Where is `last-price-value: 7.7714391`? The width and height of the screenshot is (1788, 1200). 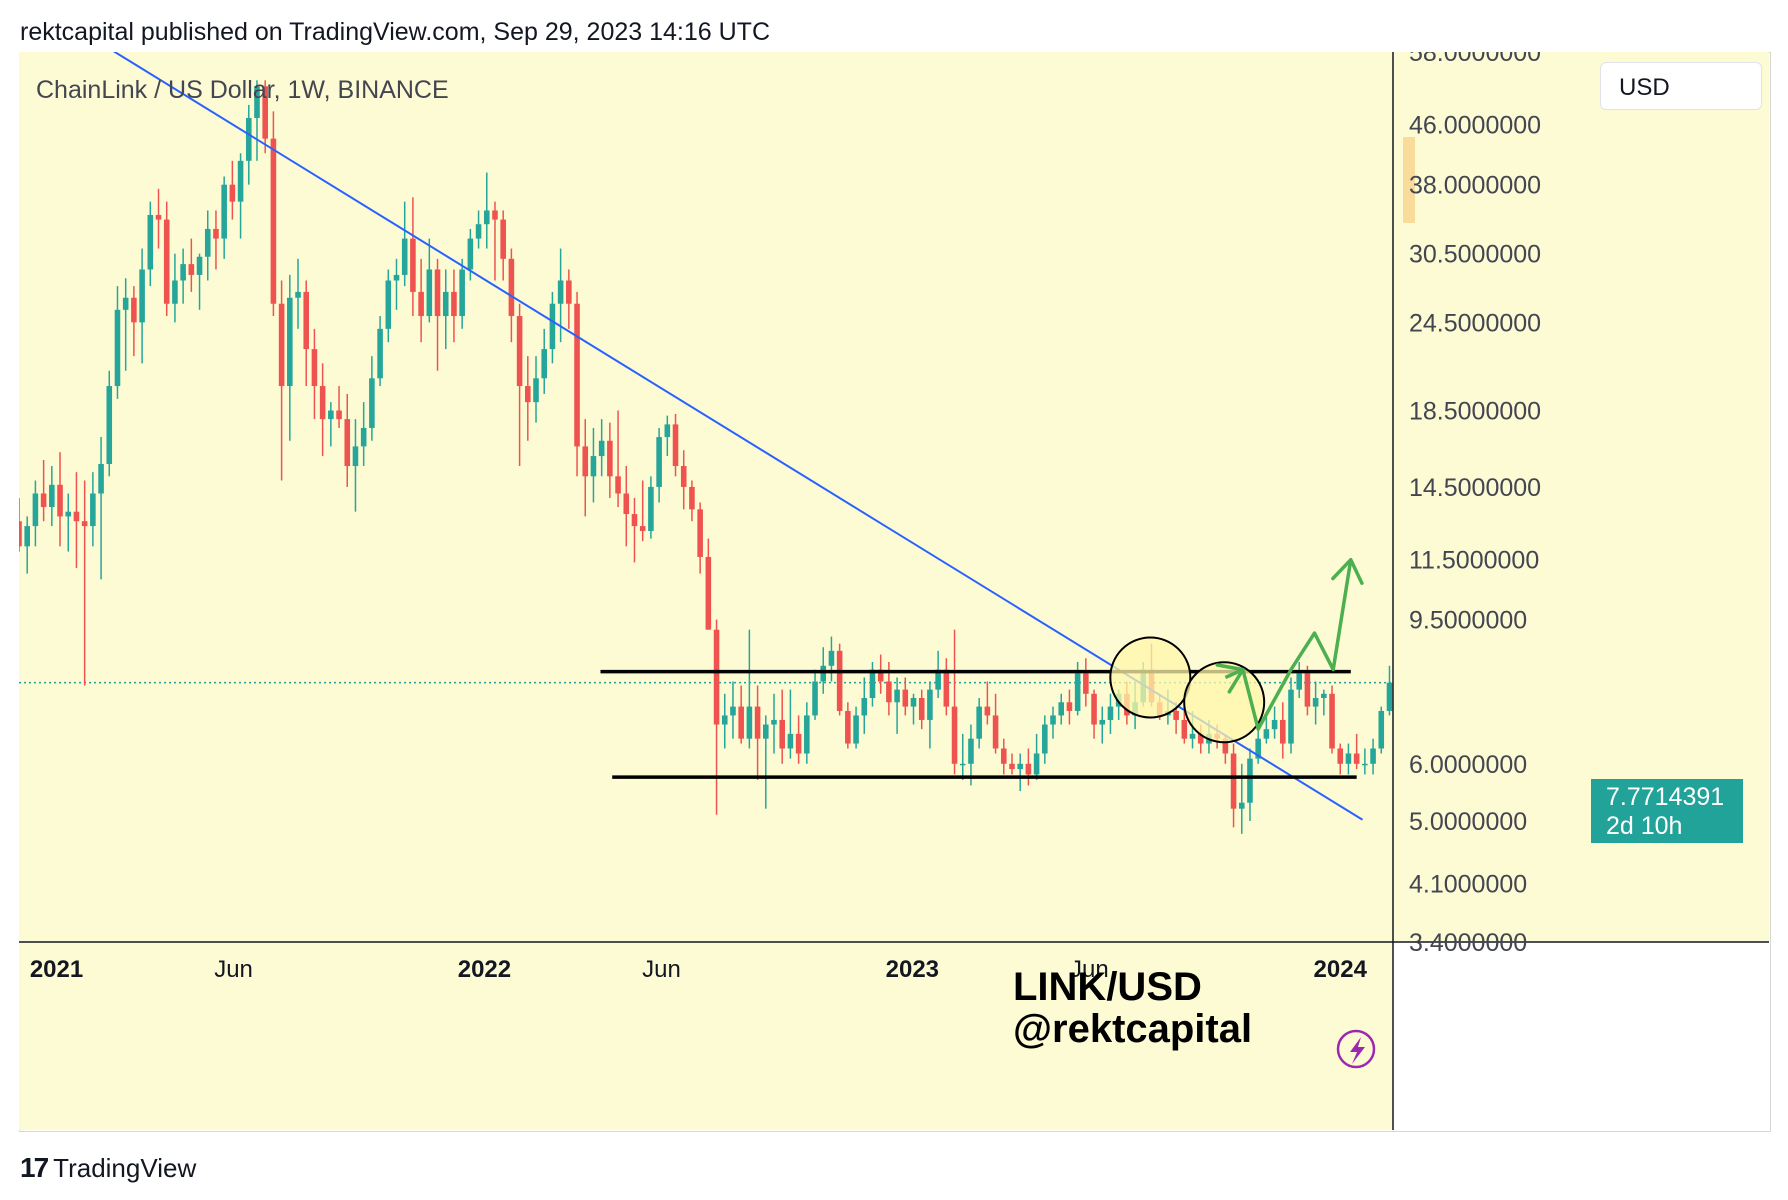
last-price-value: 7.7714391 is located at coordinates (1665, 797).